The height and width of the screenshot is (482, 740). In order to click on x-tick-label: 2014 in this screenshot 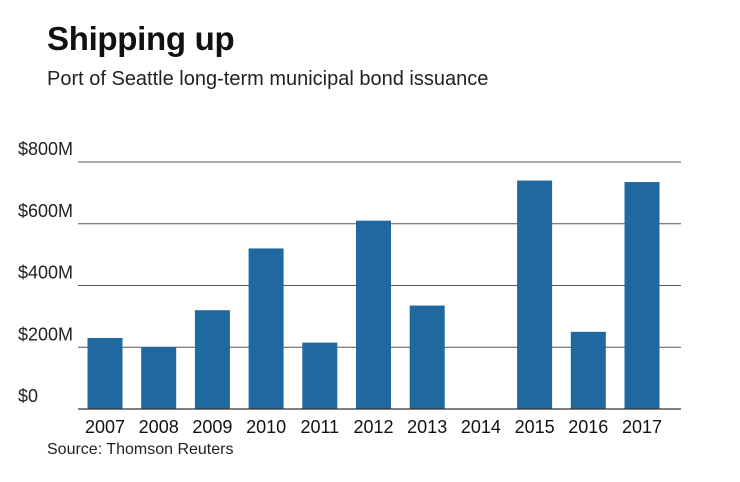, I will do `click(481, 427)`.